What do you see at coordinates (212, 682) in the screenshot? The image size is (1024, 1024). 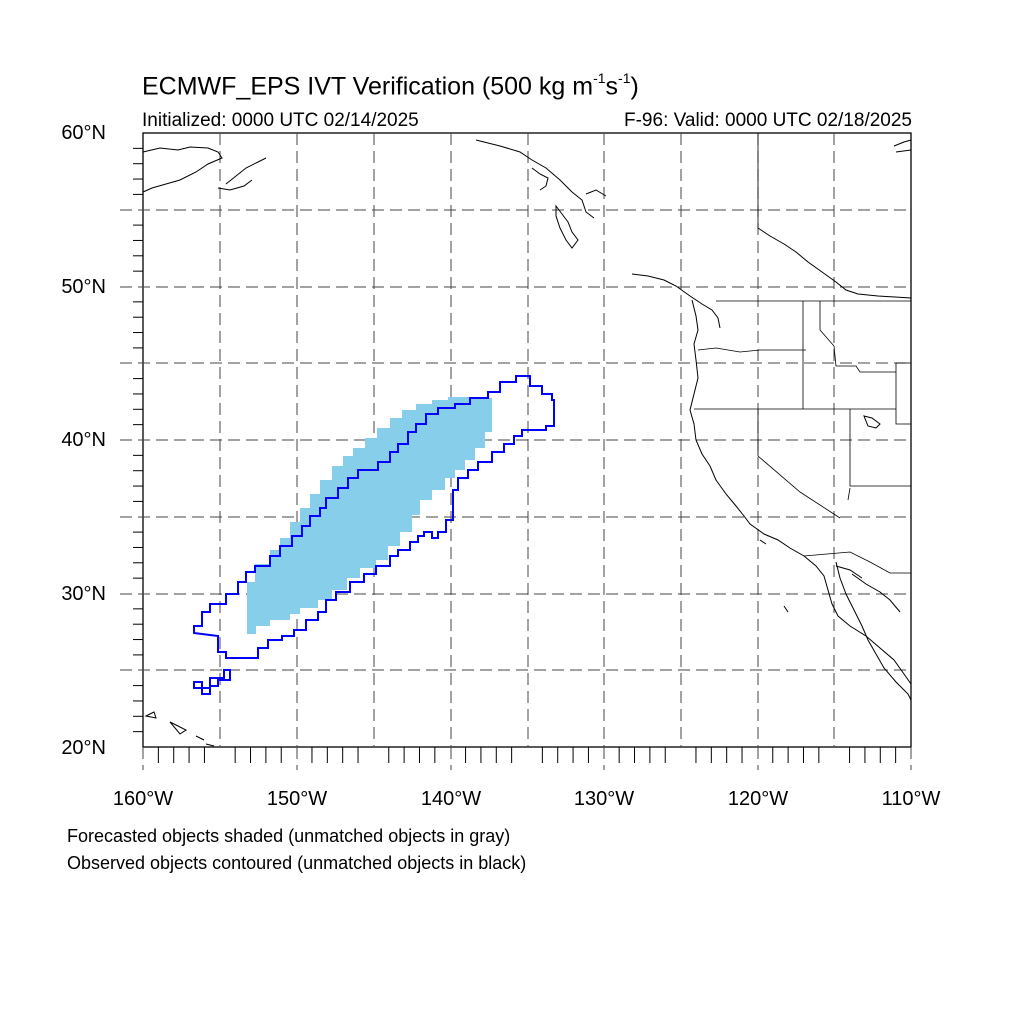 I see `observed-object-contour-small` at bounding box center [212, 682].